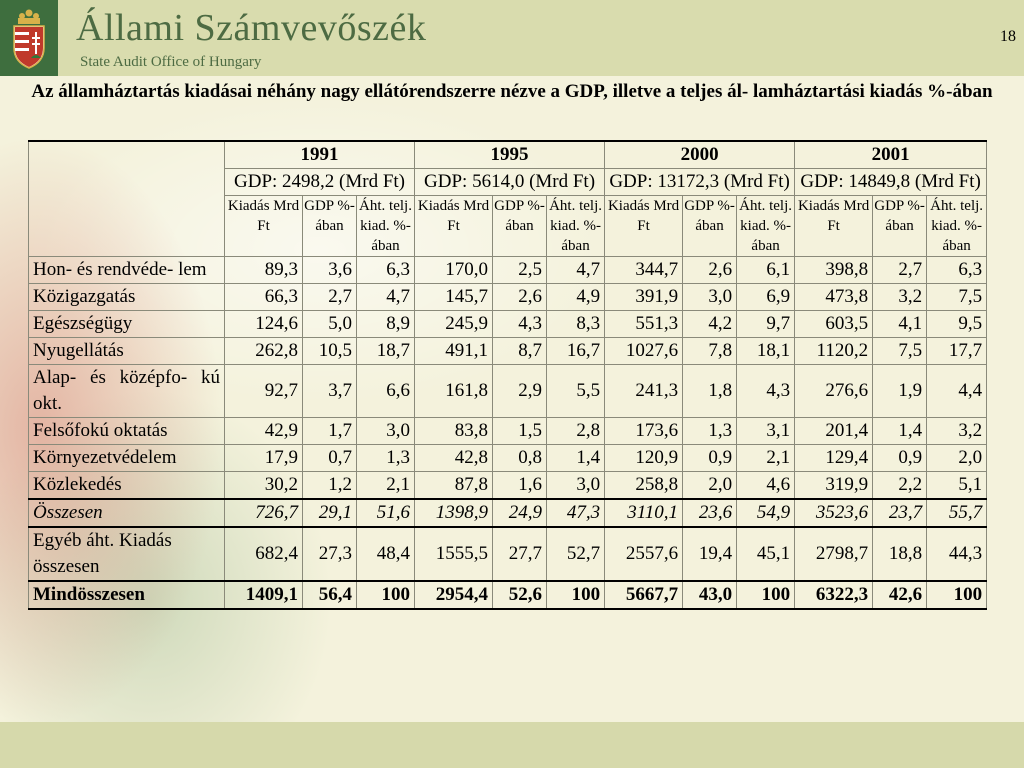 This screenshot has height=768, width=1024. What do you see at coordinates (576, 431) in the screenshot?
I see `value-cell: 2,8` at bounding box center [576, 431].